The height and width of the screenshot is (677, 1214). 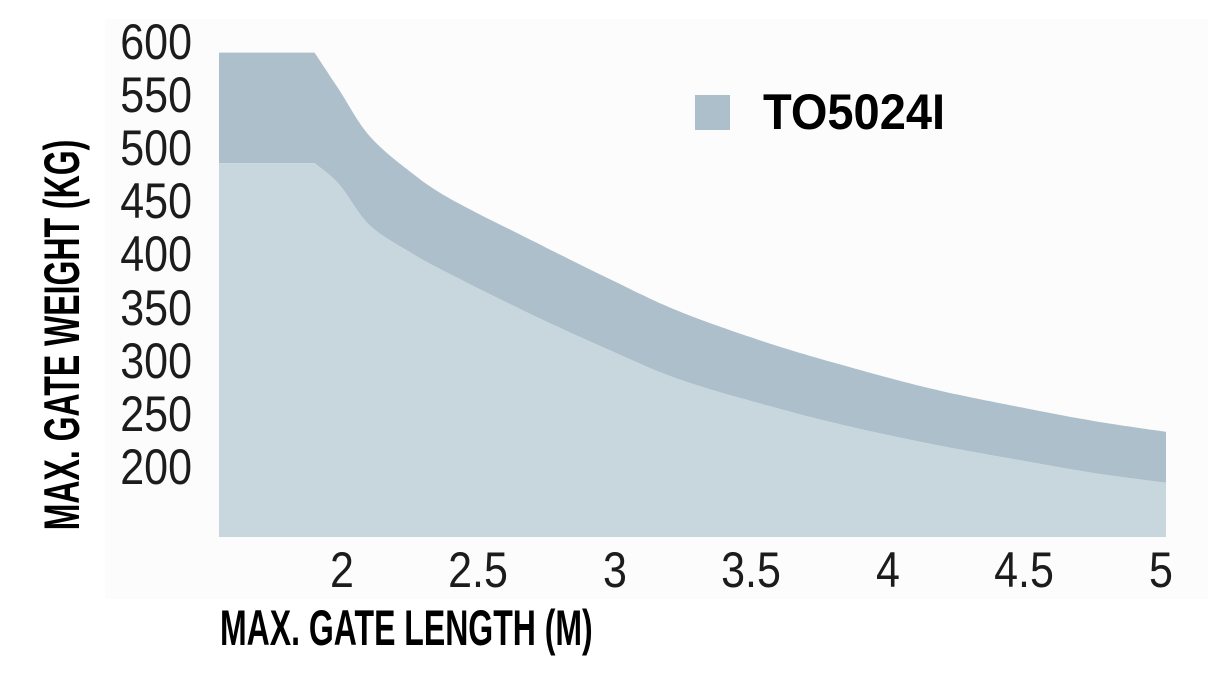 What do you see at coordinates (1024, 570) in the screenshot?
I see `x-tick-label: 4.5` at bounding box center [1024, 570].